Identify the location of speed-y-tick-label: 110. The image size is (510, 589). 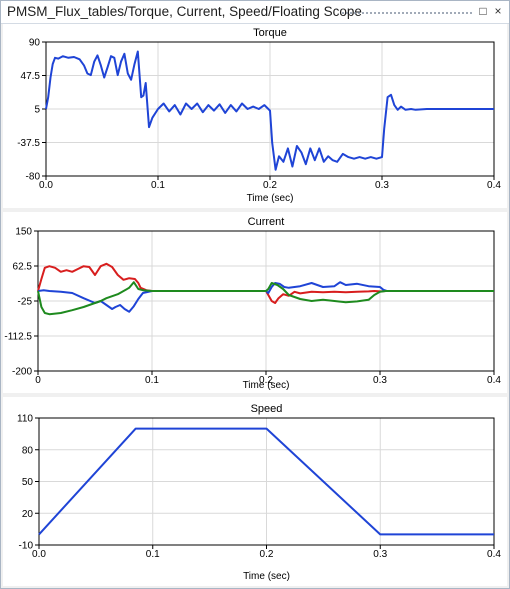
(25, 419).